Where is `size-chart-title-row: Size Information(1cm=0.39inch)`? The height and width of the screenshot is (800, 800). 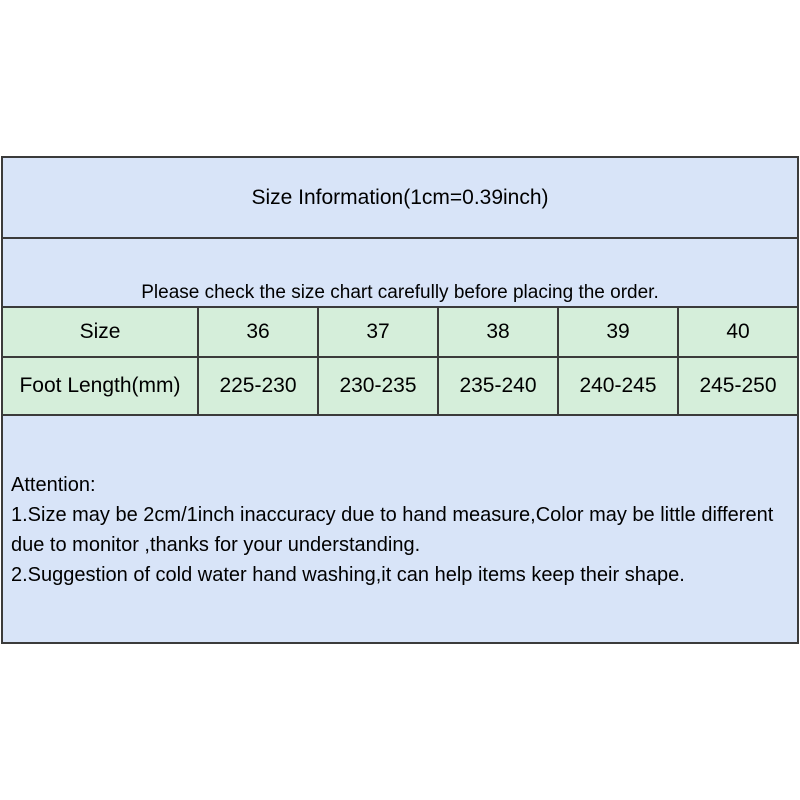
size-chart-title-row: Size Information(1cm=0.39inch) is located at coordinates (400, 197).